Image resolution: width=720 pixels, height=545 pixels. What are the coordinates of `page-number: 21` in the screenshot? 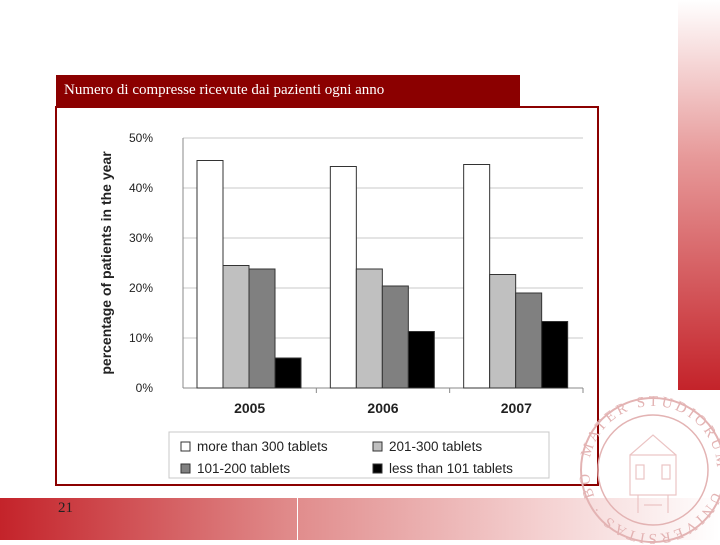 It's located at (65, 508).